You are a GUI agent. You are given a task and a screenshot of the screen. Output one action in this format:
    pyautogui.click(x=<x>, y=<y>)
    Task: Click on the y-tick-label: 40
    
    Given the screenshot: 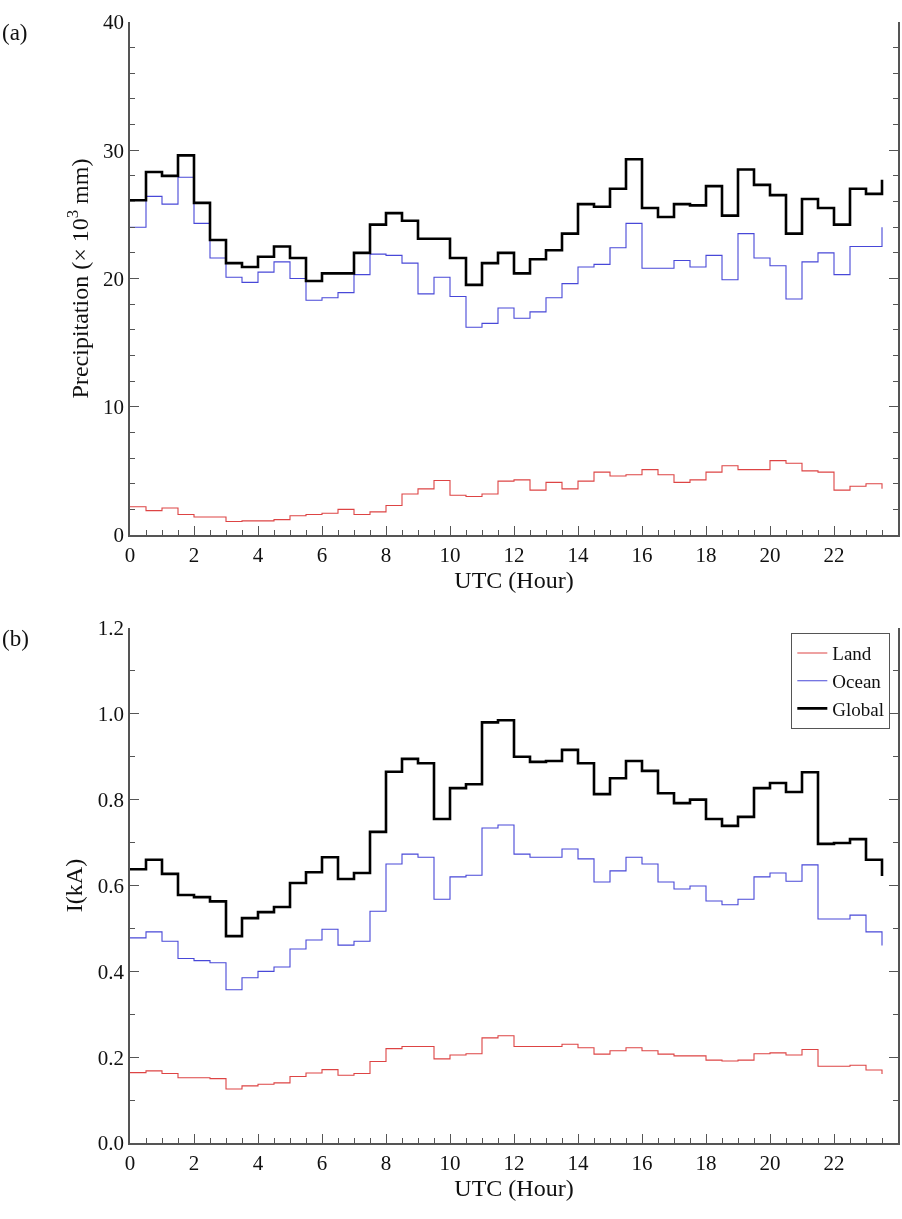 What is the action you would take?
    pyautogui.click(x=114, y=22)
    